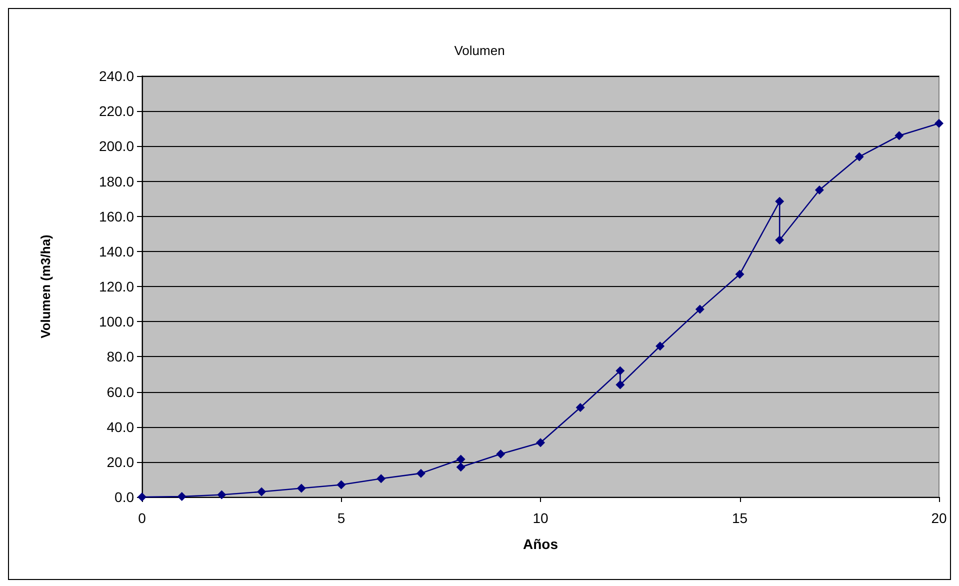 The height and width of the screenshot is (586, 959). What do you see at coordinates (120, 356) in the screenshot?
I see `y-tick-label: 80.0` at bounding box center [120, 356].